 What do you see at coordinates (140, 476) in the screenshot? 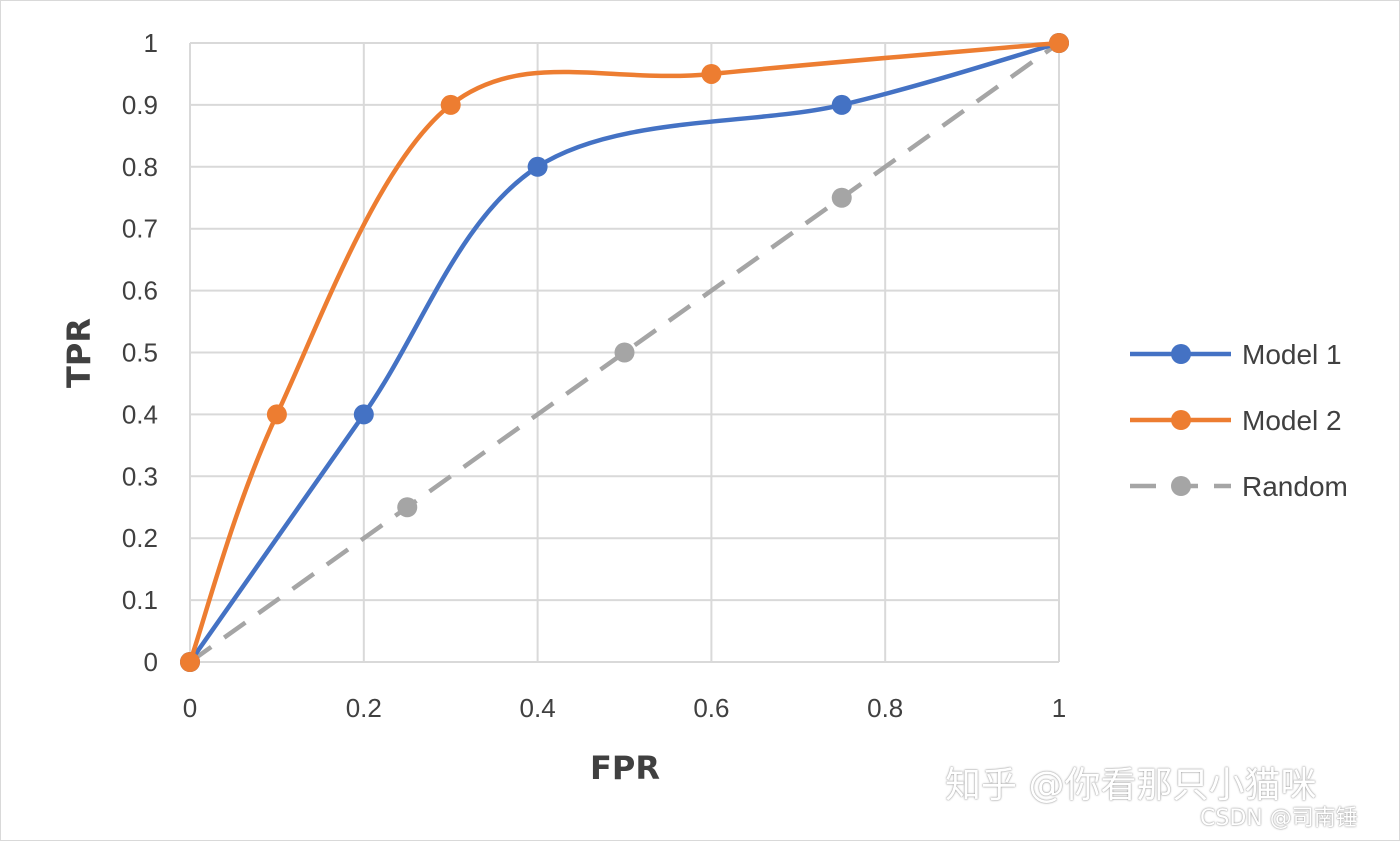
I see `y-tick-label: 0.3` at bounding box center [140, 476].